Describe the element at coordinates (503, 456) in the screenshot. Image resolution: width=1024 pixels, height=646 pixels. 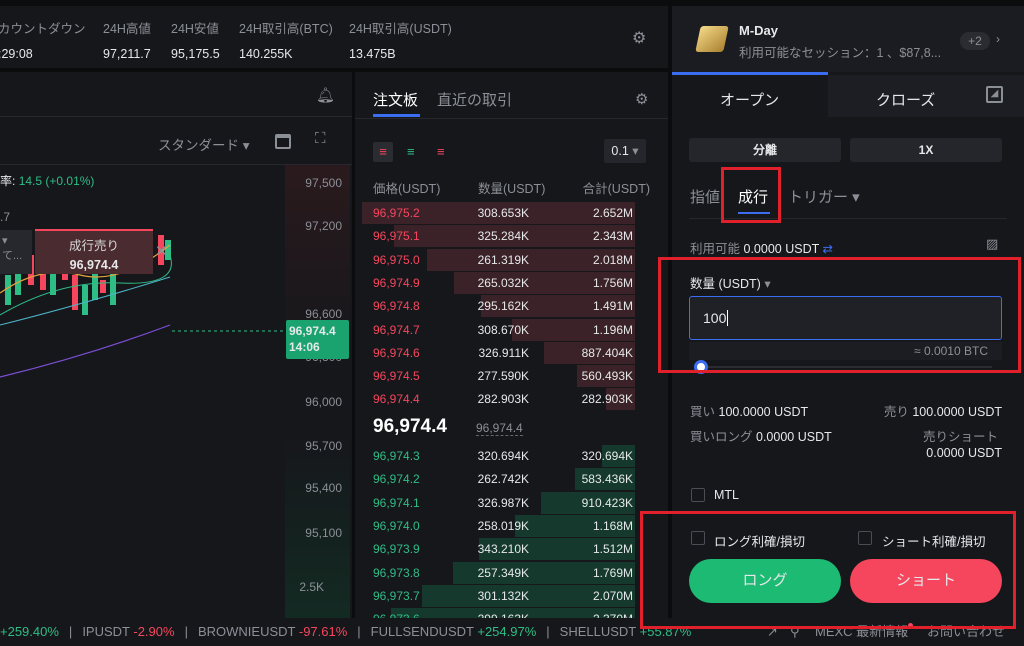
I see `bid-row: 96,974.3 320.694K 320.694K` at that location.